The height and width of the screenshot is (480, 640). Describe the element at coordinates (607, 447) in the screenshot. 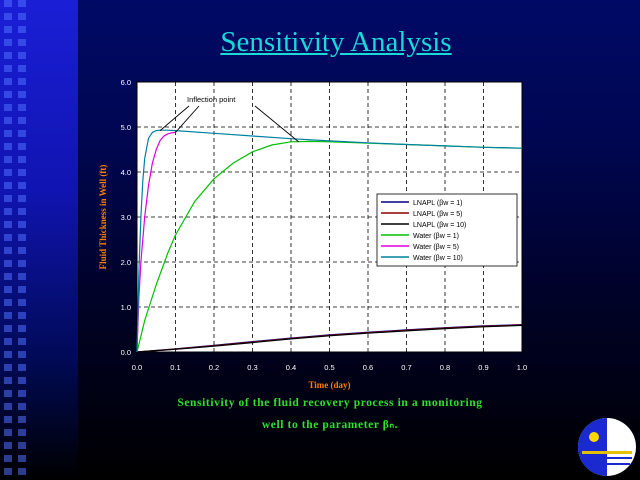

I see `university-logo` at that location.